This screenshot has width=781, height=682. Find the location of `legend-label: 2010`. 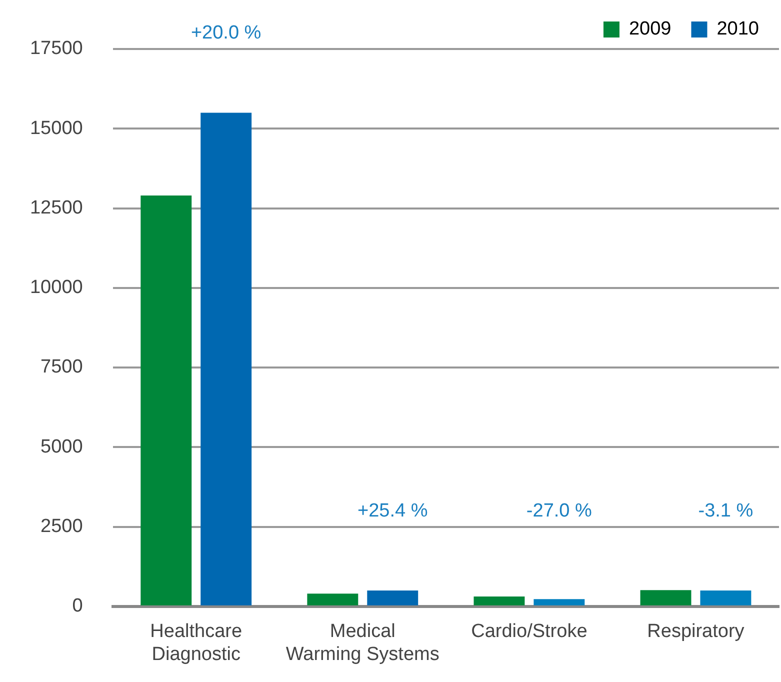

legend-label: 2010 is located at coordinates (738, 29).